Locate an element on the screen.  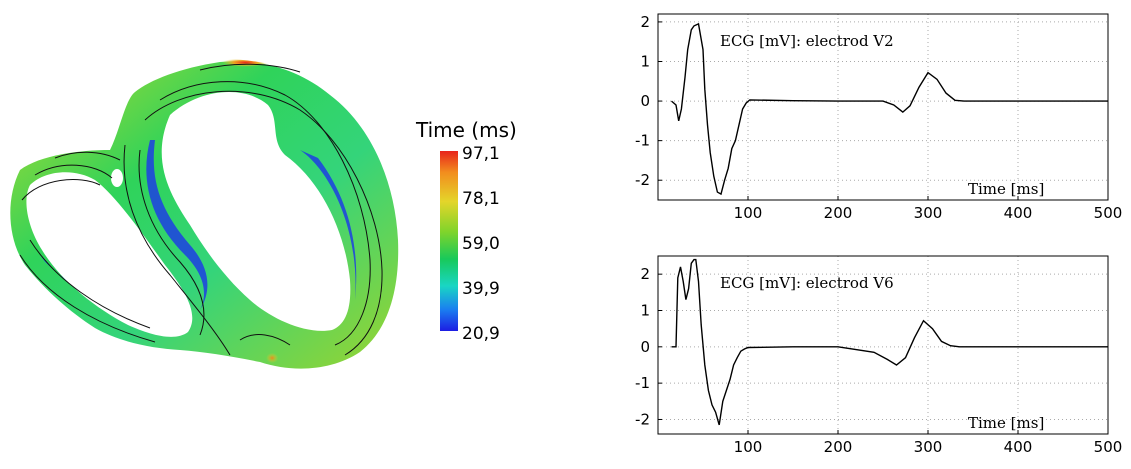
colorbar-tick-2: 78,1 is located at coordinates (481, 199).